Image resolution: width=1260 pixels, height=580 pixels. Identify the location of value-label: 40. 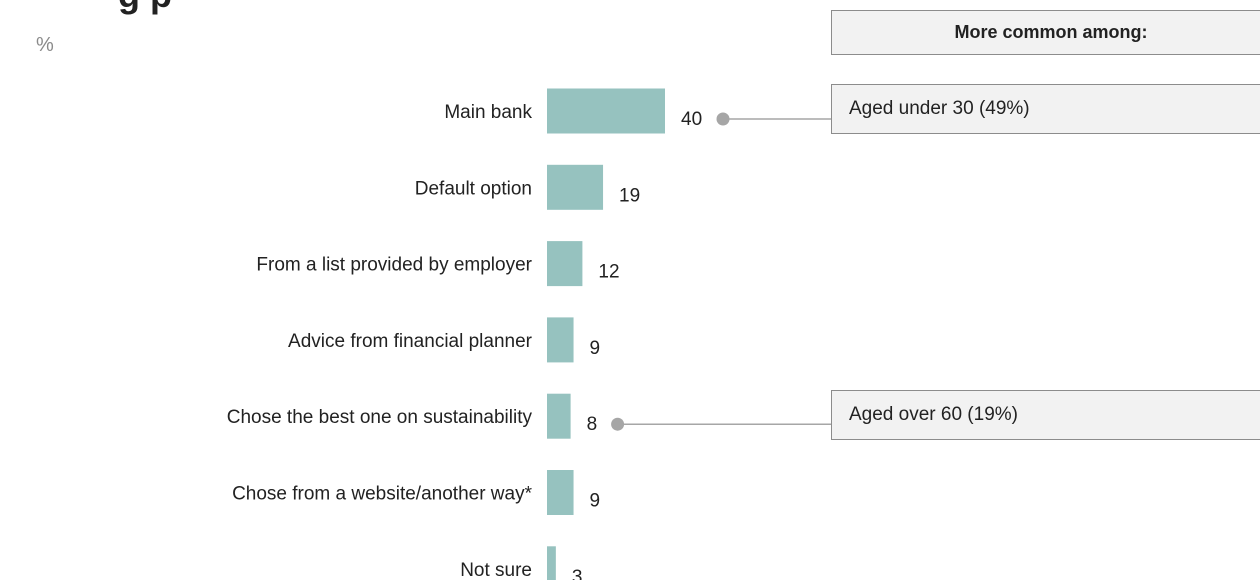
(691, 119).